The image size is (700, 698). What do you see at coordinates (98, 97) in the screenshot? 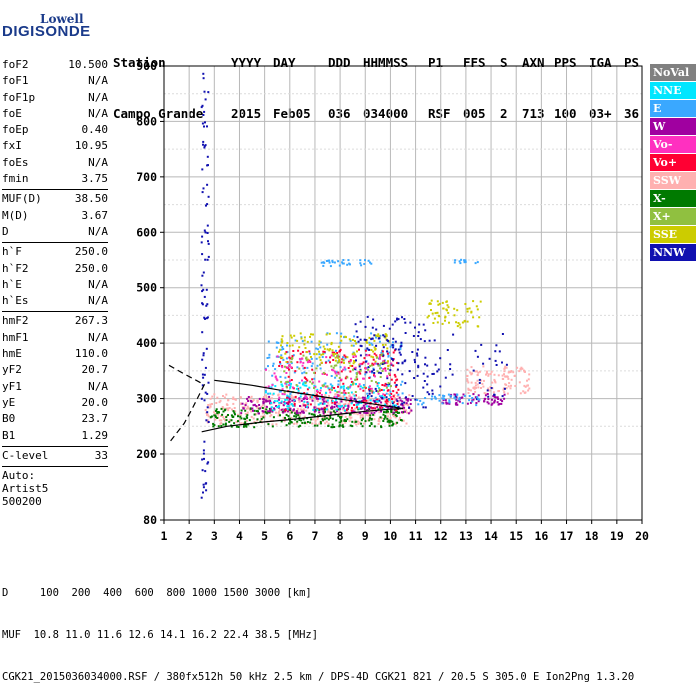
I see `param-value: N/A` at bounding box center [98, 97].